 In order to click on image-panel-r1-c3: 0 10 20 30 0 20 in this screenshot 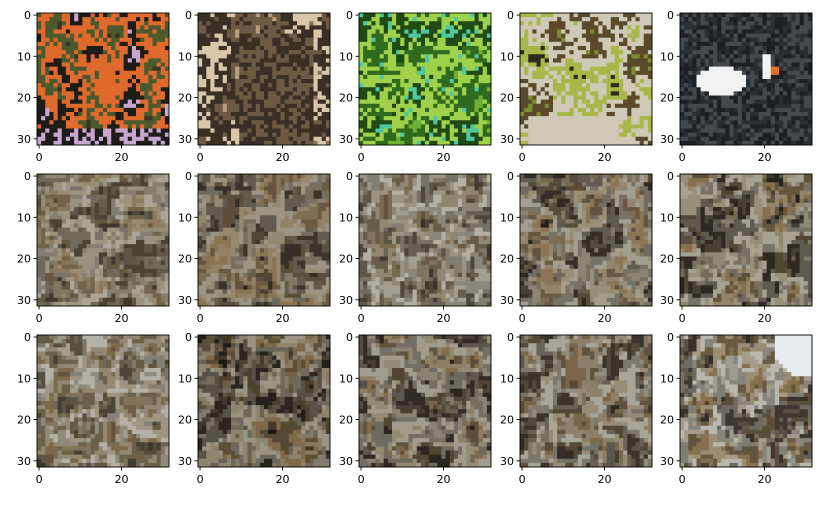, I will do `click(576, 247)`.